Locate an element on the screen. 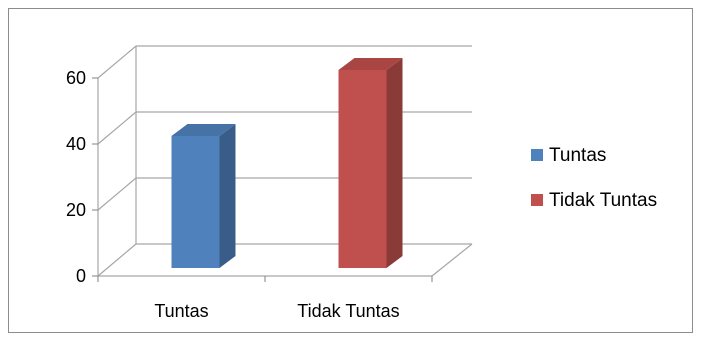  legend: Tuntas Tidak Tuntas is located at coordinates (594, 178).